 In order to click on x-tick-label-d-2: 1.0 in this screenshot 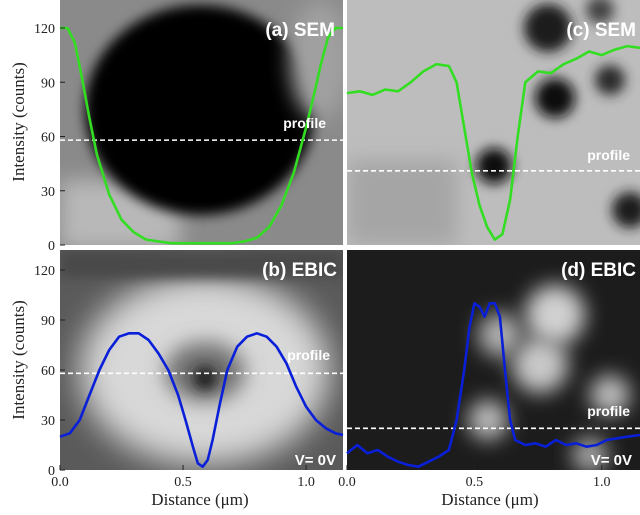, I will do `click(602, 482)`.